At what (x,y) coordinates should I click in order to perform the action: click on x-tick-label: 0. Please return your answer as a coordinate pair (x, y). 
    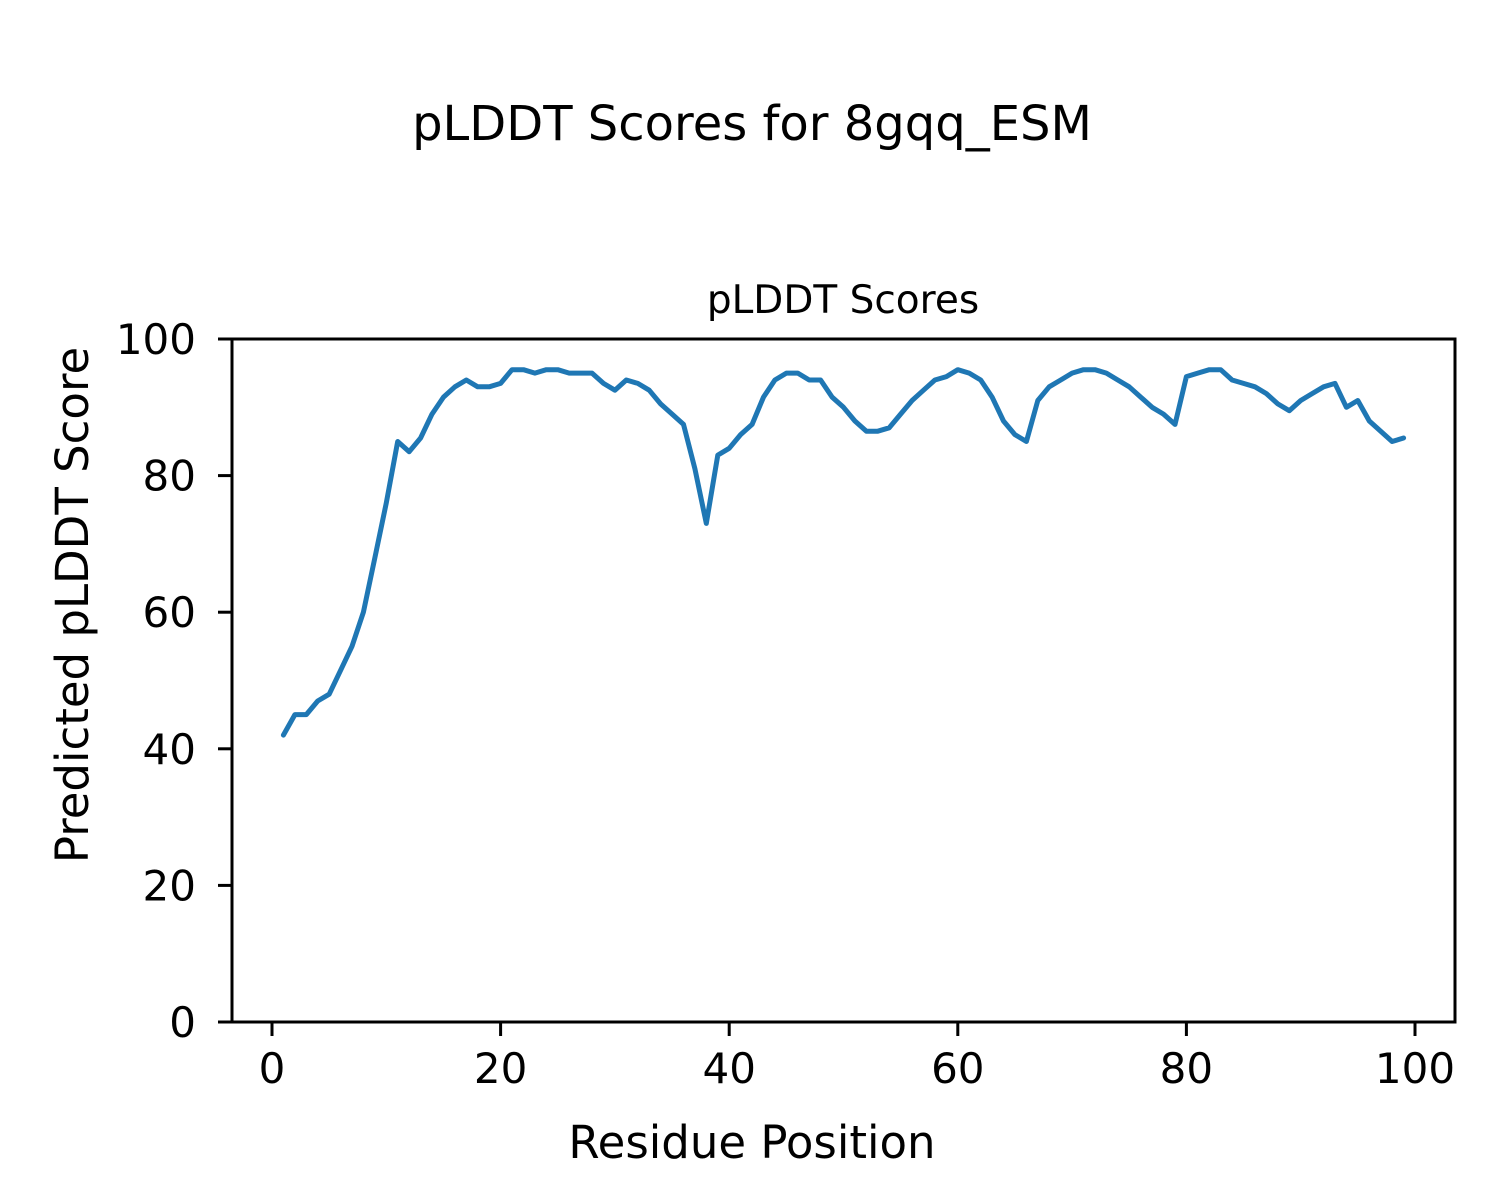
    Looking at the image, I should click on (272, 1068).